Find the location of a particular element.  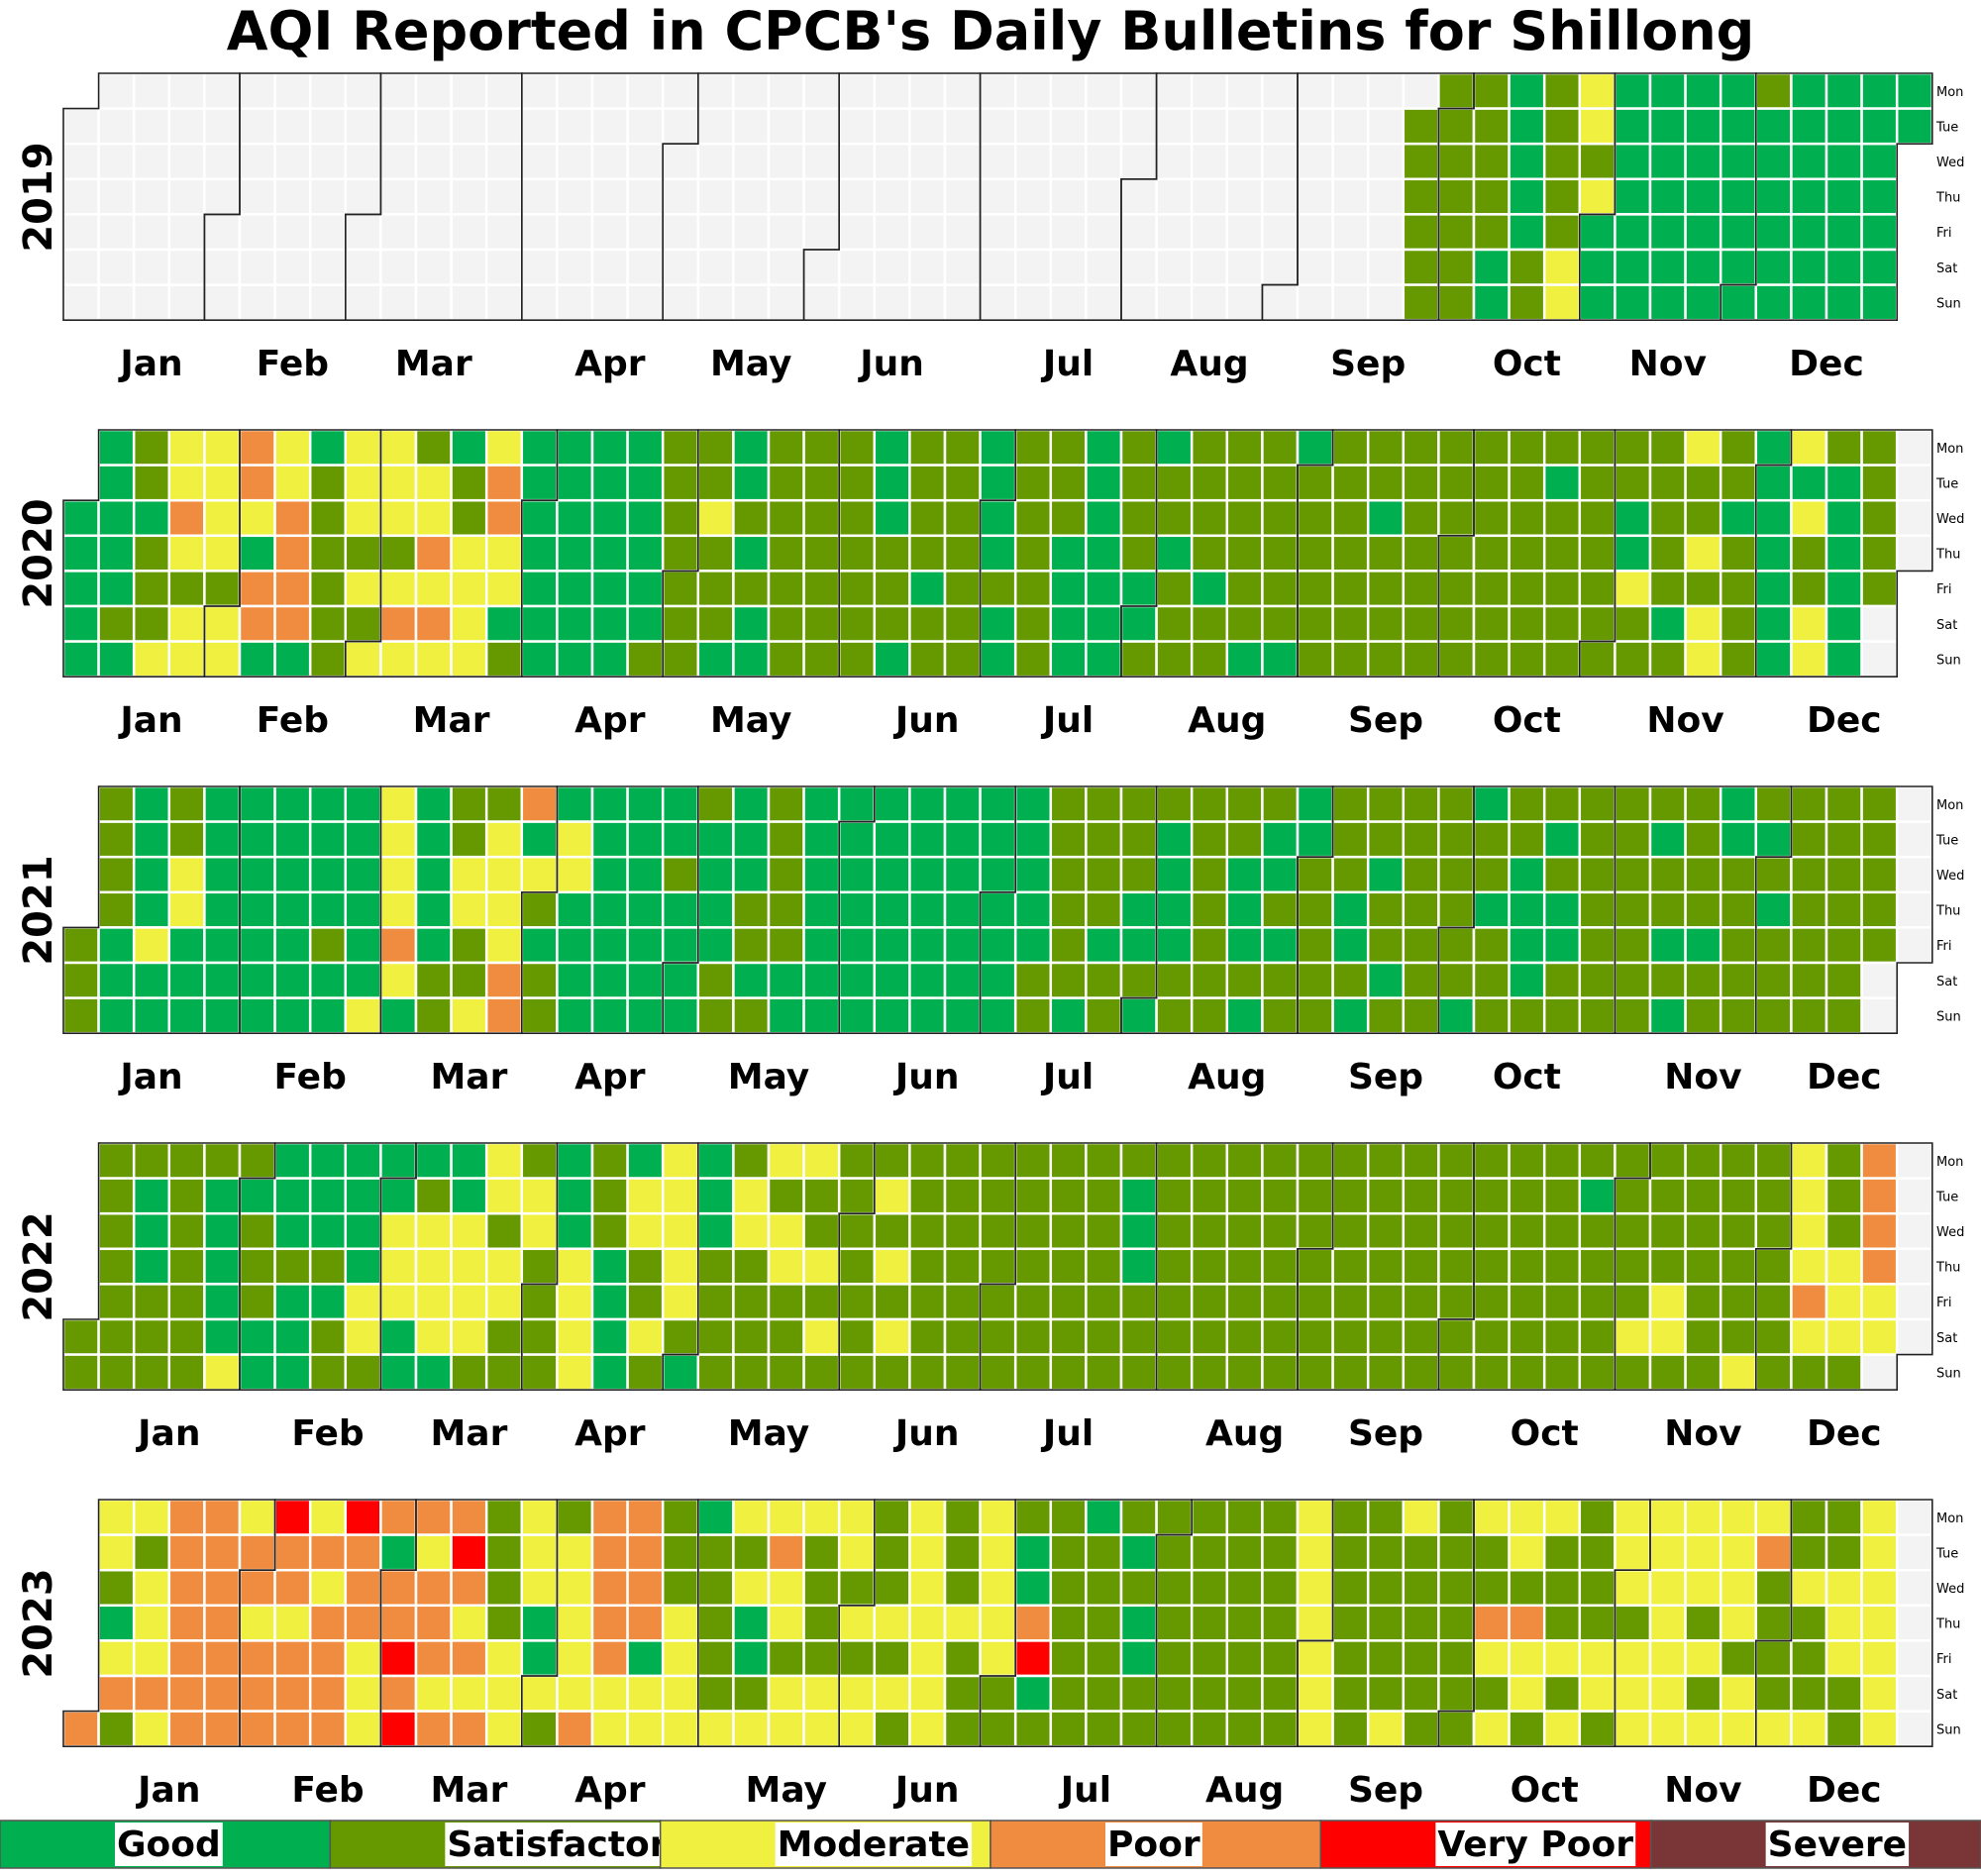

weekday-label: Sun is located at coordinates (1948, 1017).